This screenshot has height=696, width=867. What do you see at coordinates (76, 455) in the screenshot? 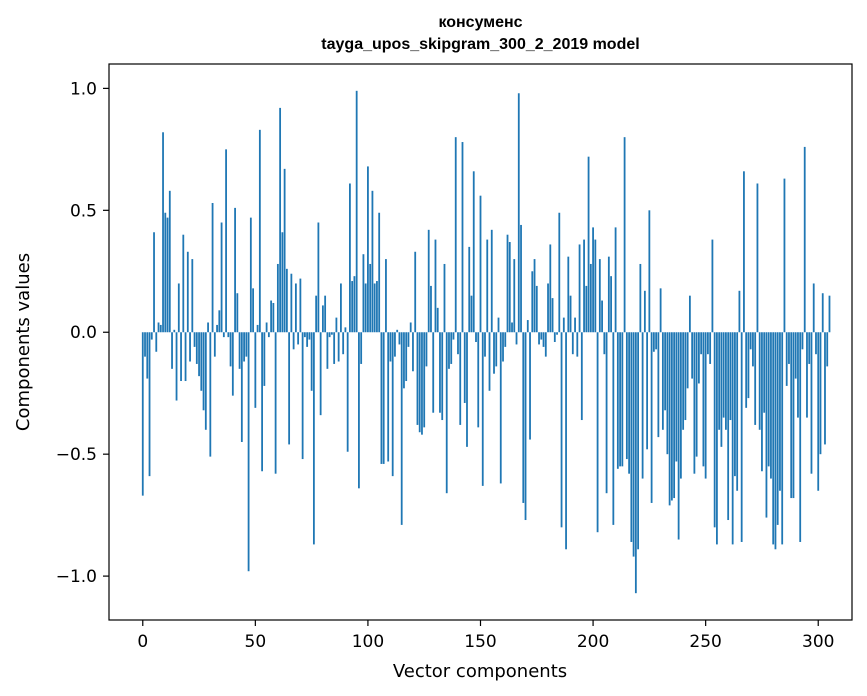
I see `y-tick-label: −0.5` at bounding box center [76, 455].